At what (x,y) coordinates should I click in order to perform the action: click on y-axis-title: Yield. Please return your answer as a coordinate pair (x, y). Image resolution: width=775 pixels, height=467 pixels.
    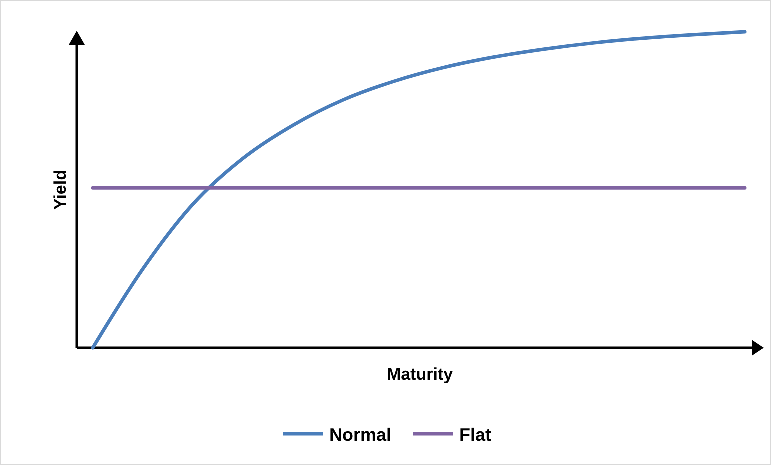
    Looking at the image, I should click on (60, 190).